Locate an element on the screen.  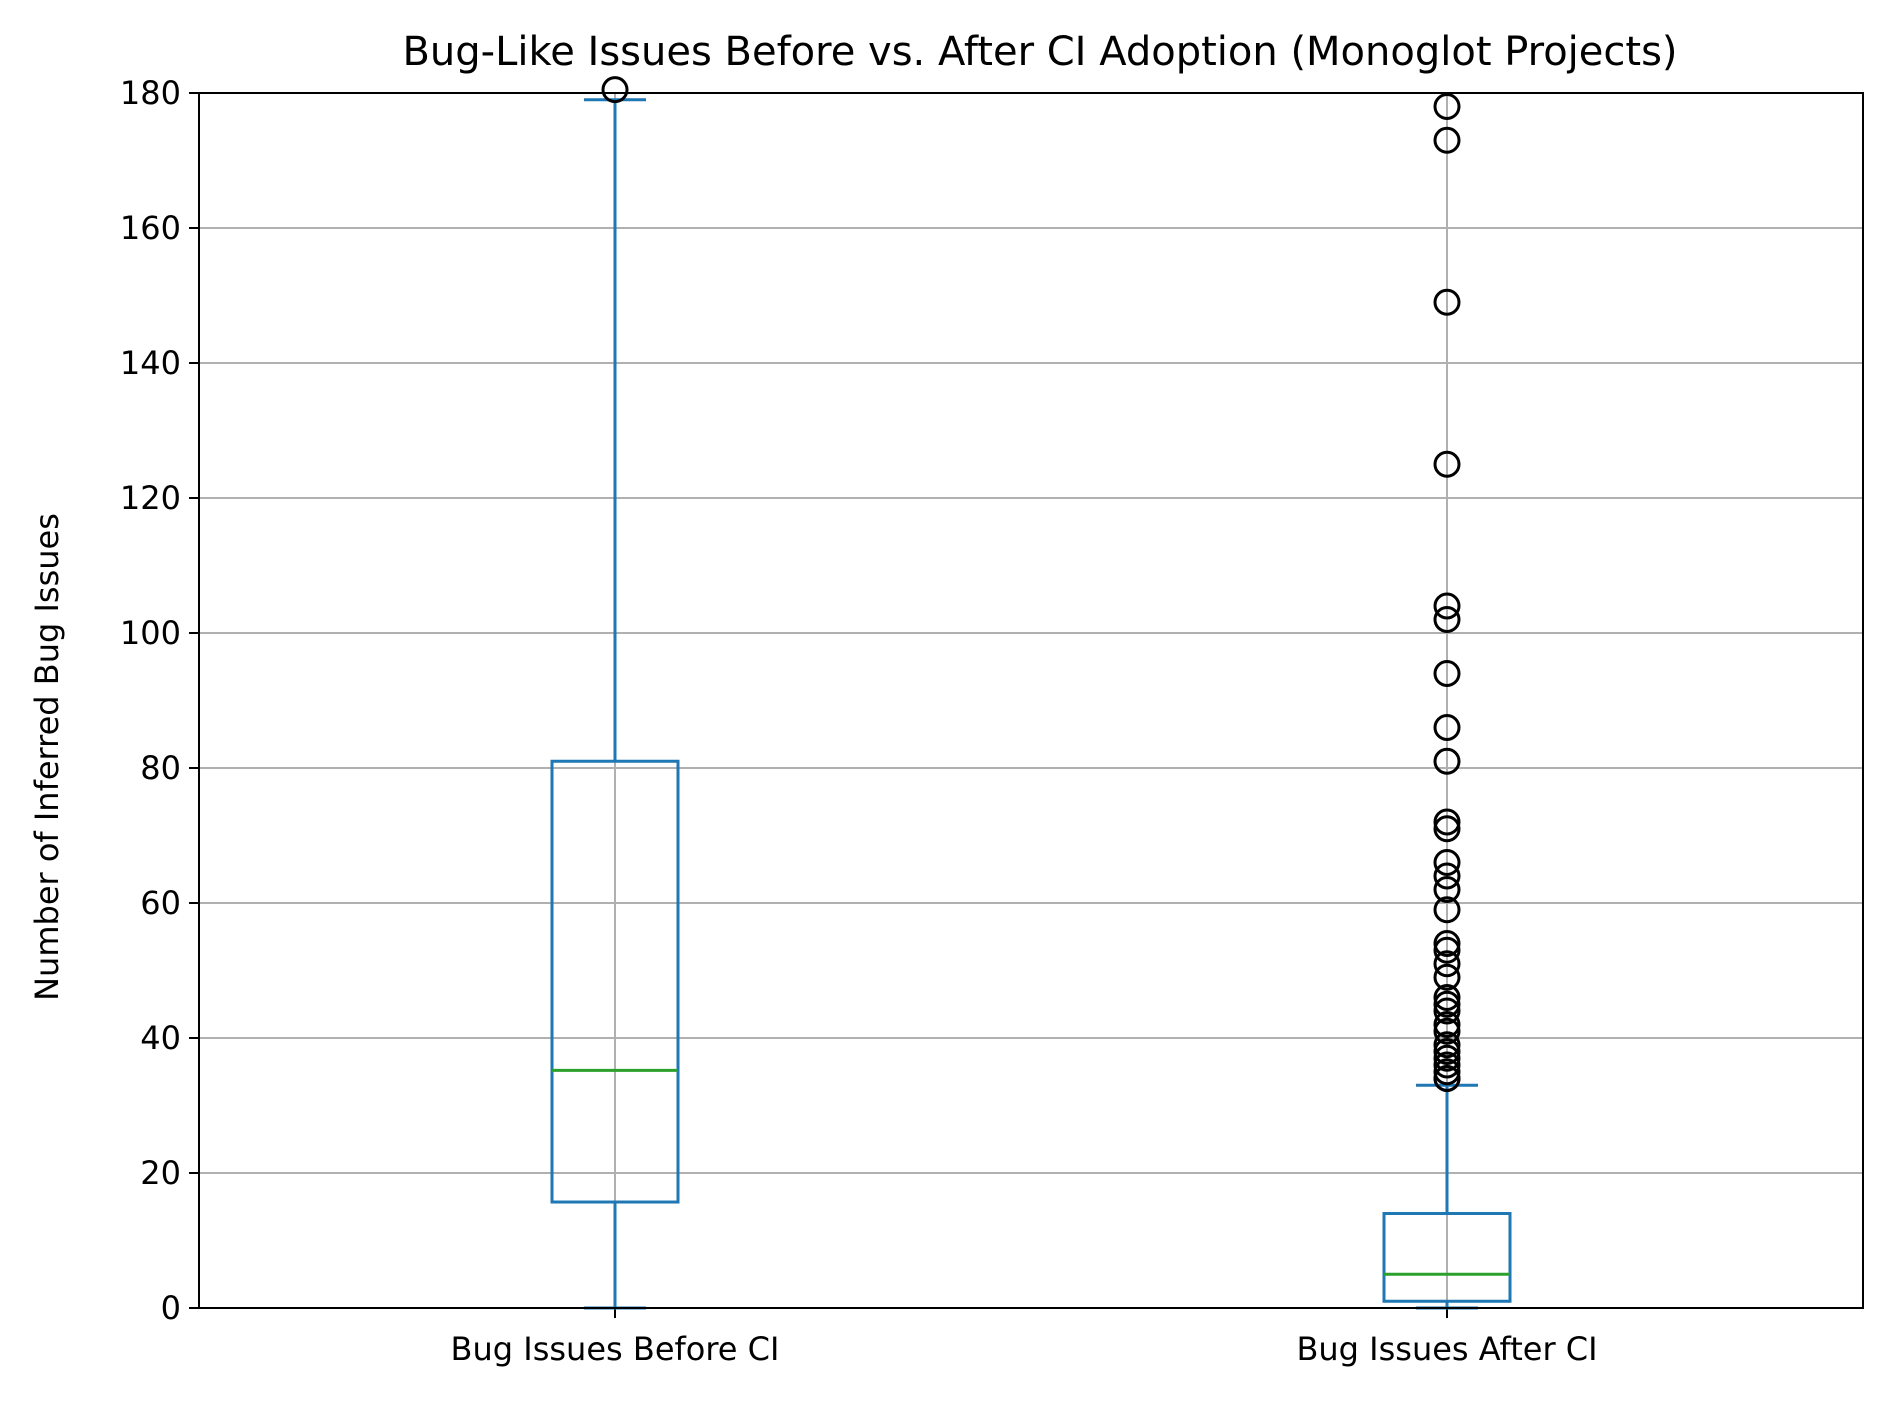
y-tick-label: 180 is located at coordinates (150, 93).